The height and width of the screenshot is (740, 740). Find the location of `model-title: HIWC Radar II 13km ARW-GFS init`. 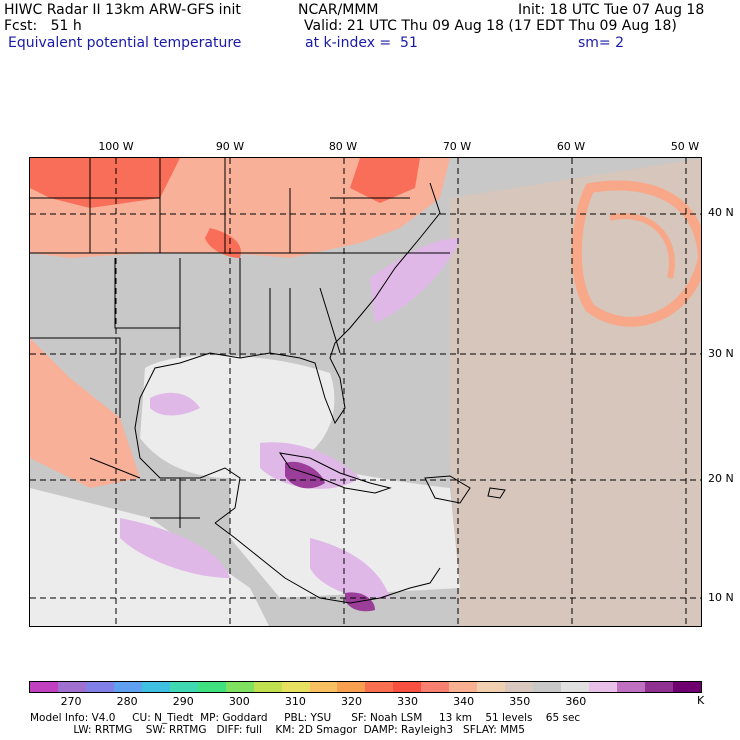

model-title: HIWC Radar II 13km ARW-GFS init is located at coordinates (122, 10).